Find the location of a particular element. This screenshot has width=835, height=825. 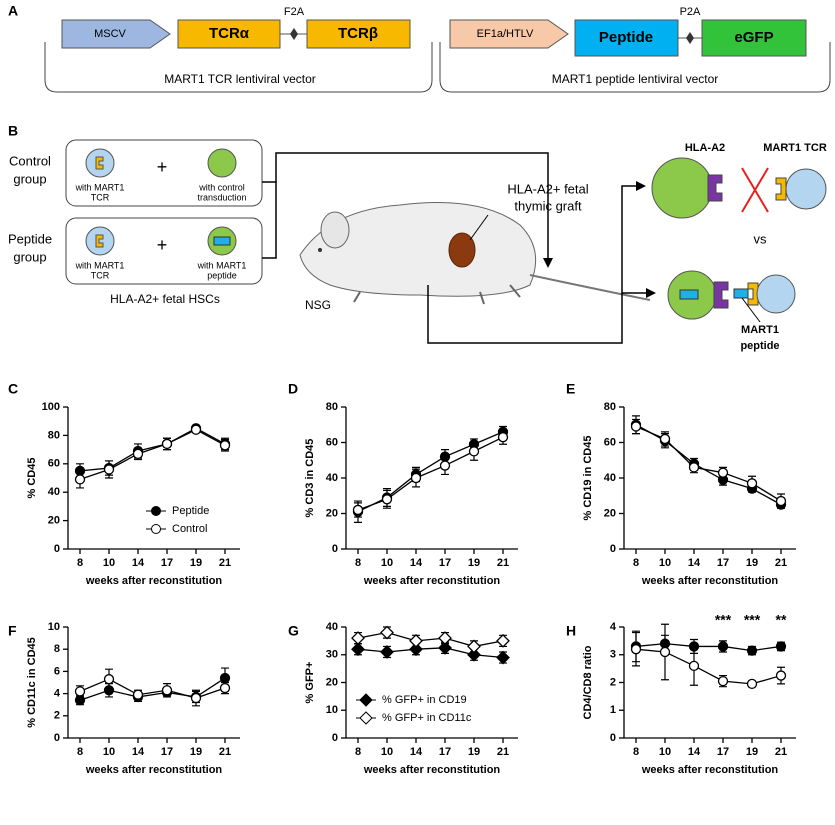

promoter-label: EF1a/HTLV is located at coordinates (505, 34).